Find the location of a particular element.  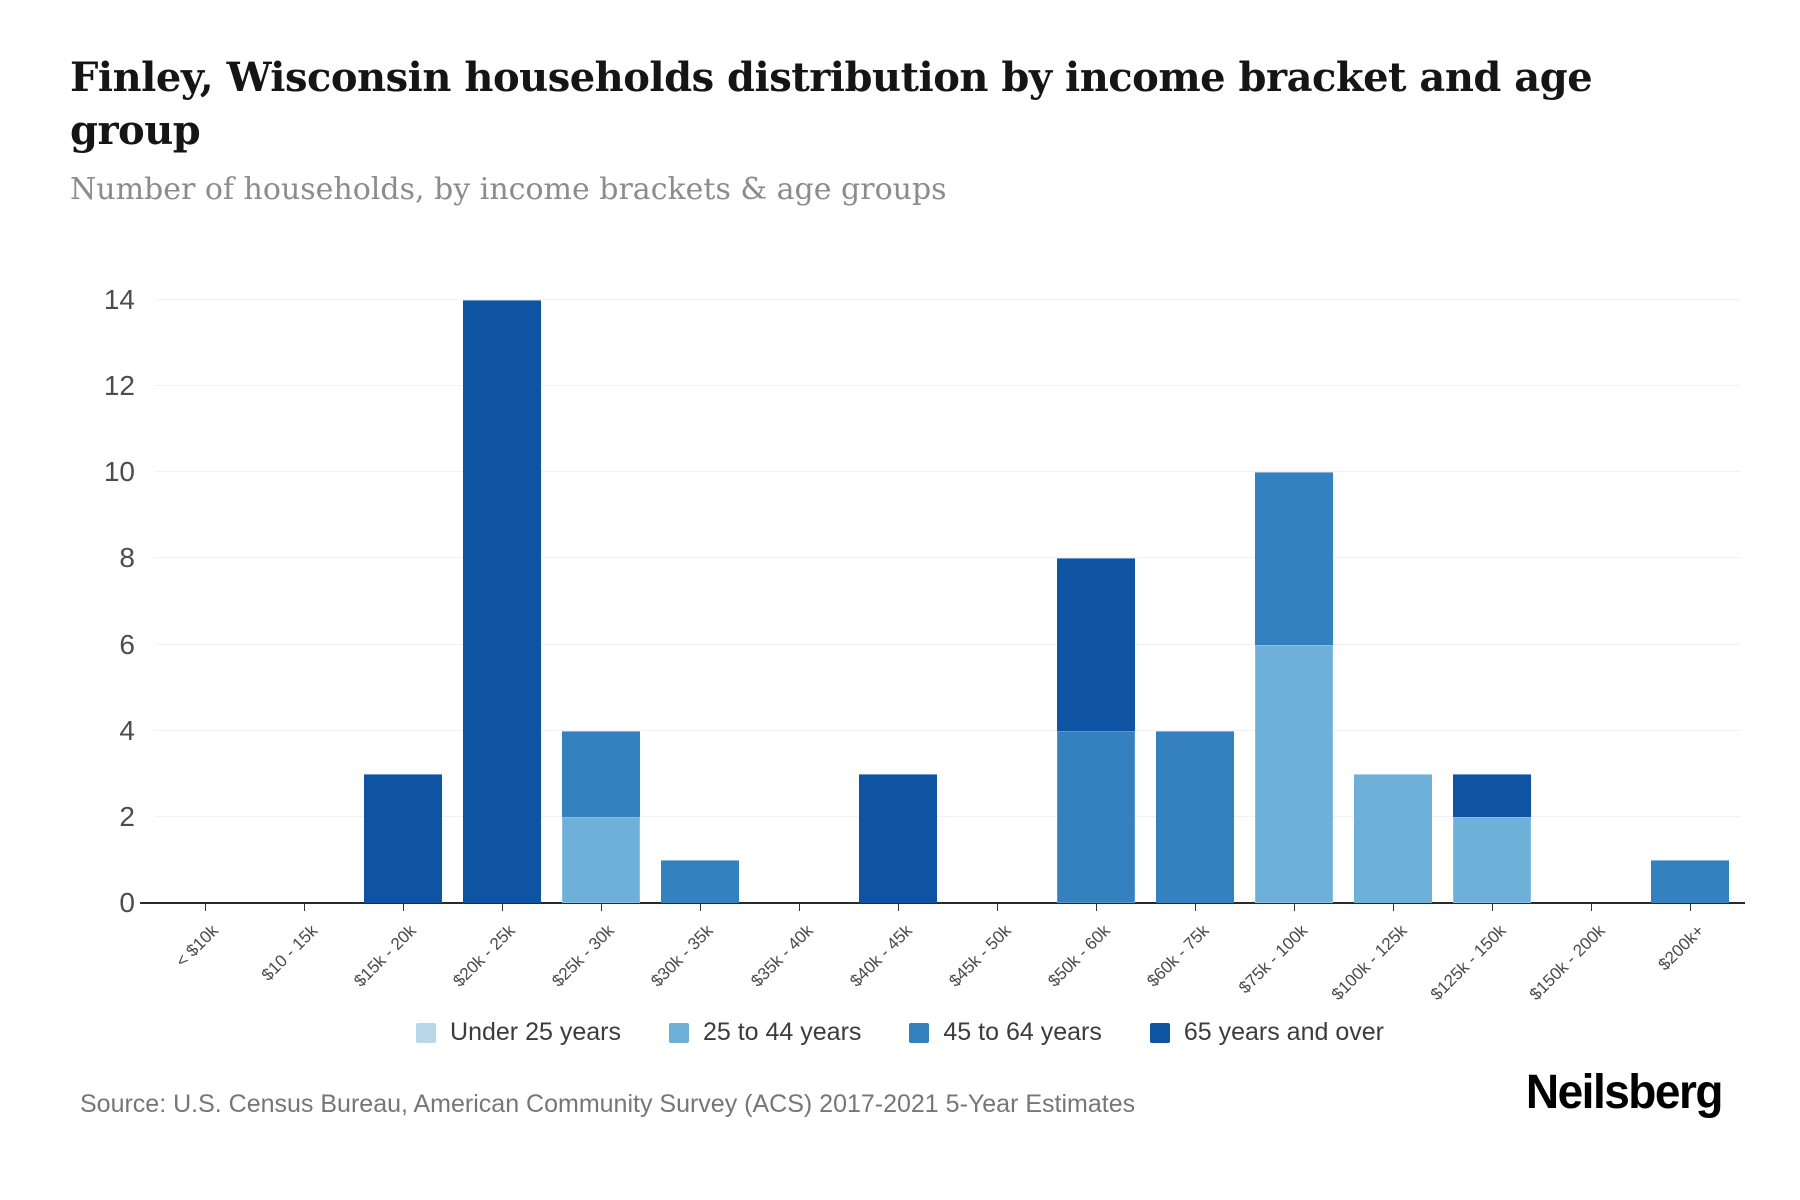

x-axis-label: $40k - 45k is located at coordinates (880, 956).